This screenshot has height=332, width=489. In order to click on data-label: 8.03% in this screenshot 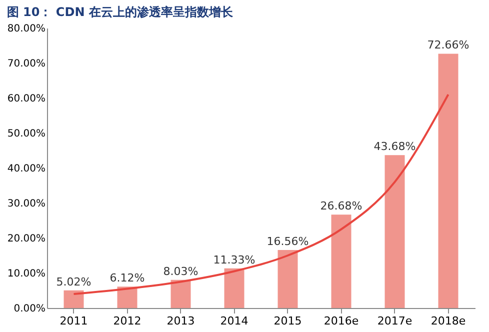, I will do `click(180, 271)`.